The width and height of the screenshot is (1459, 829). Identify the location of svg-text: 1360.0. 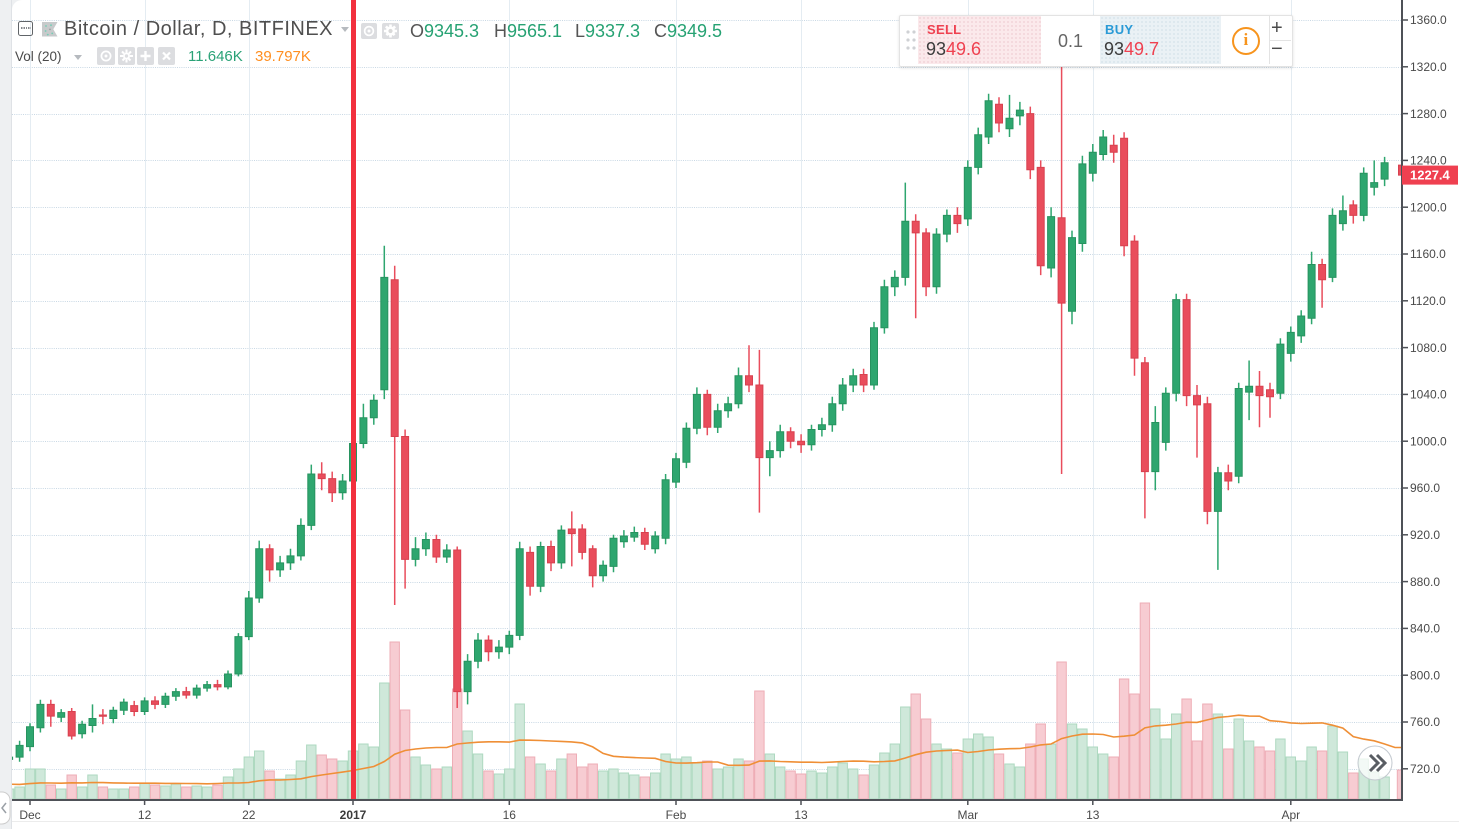
(1428, 20).